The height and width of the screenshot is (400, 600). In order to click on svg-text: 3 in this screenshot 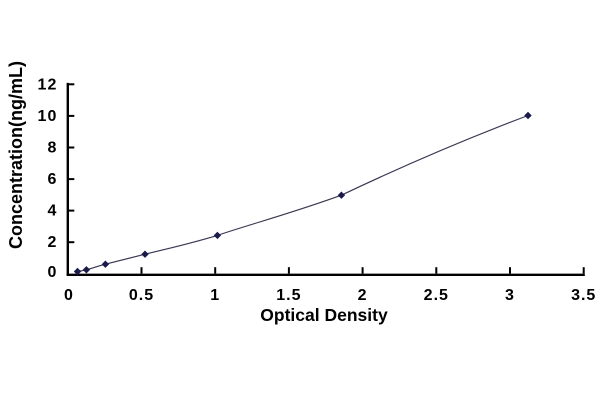, I will do `click(510, 295)`.